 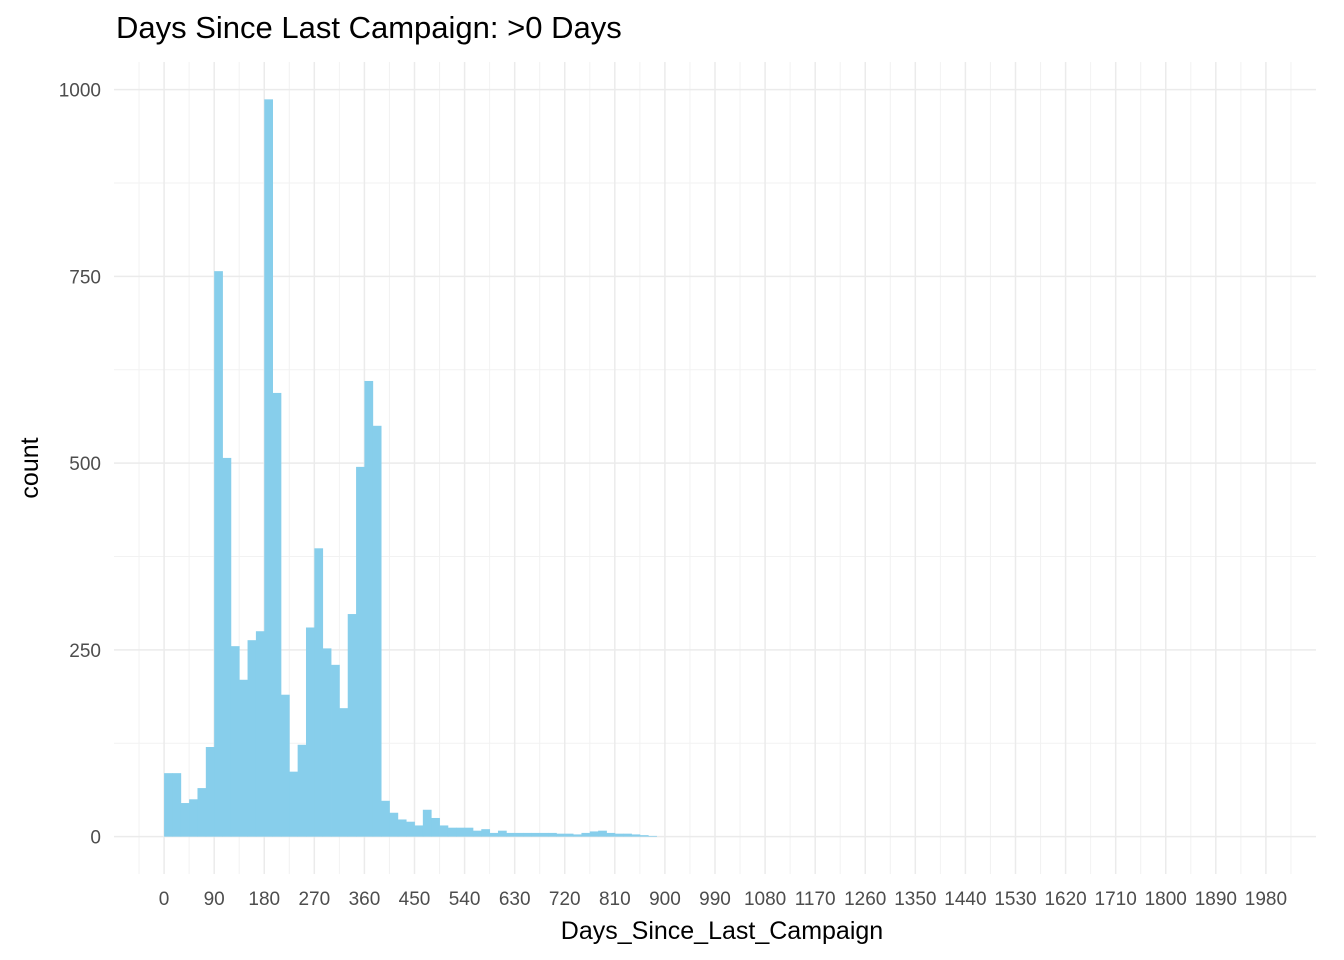 I want to click on x-tick-label: 360, so click(x=365, y=899).